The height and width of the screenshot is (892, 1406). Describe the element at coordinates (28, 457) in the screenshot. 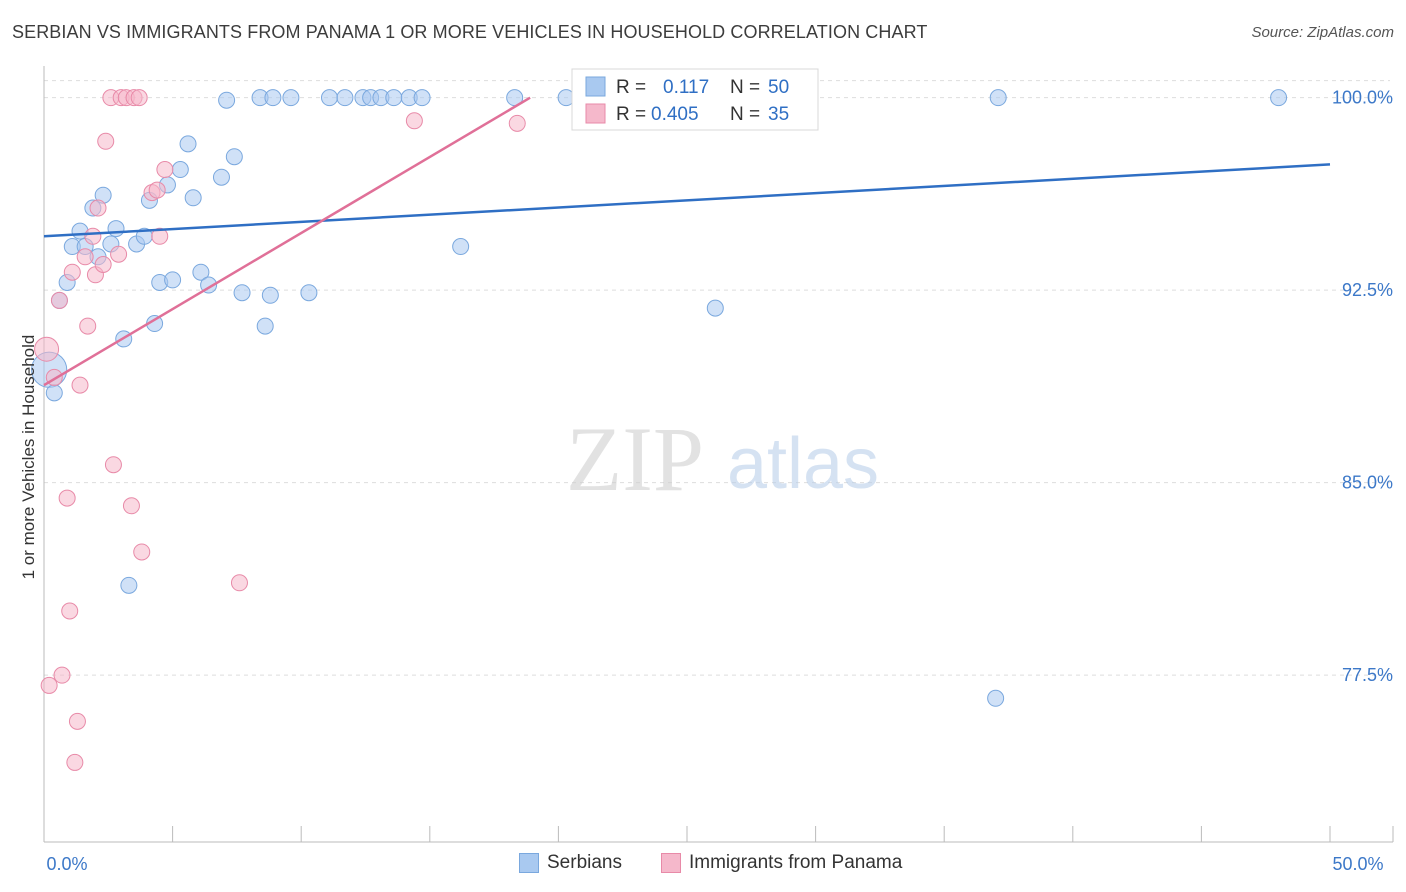

I see `y-axis-label: 1 or more Vehicles in Household` at that location.